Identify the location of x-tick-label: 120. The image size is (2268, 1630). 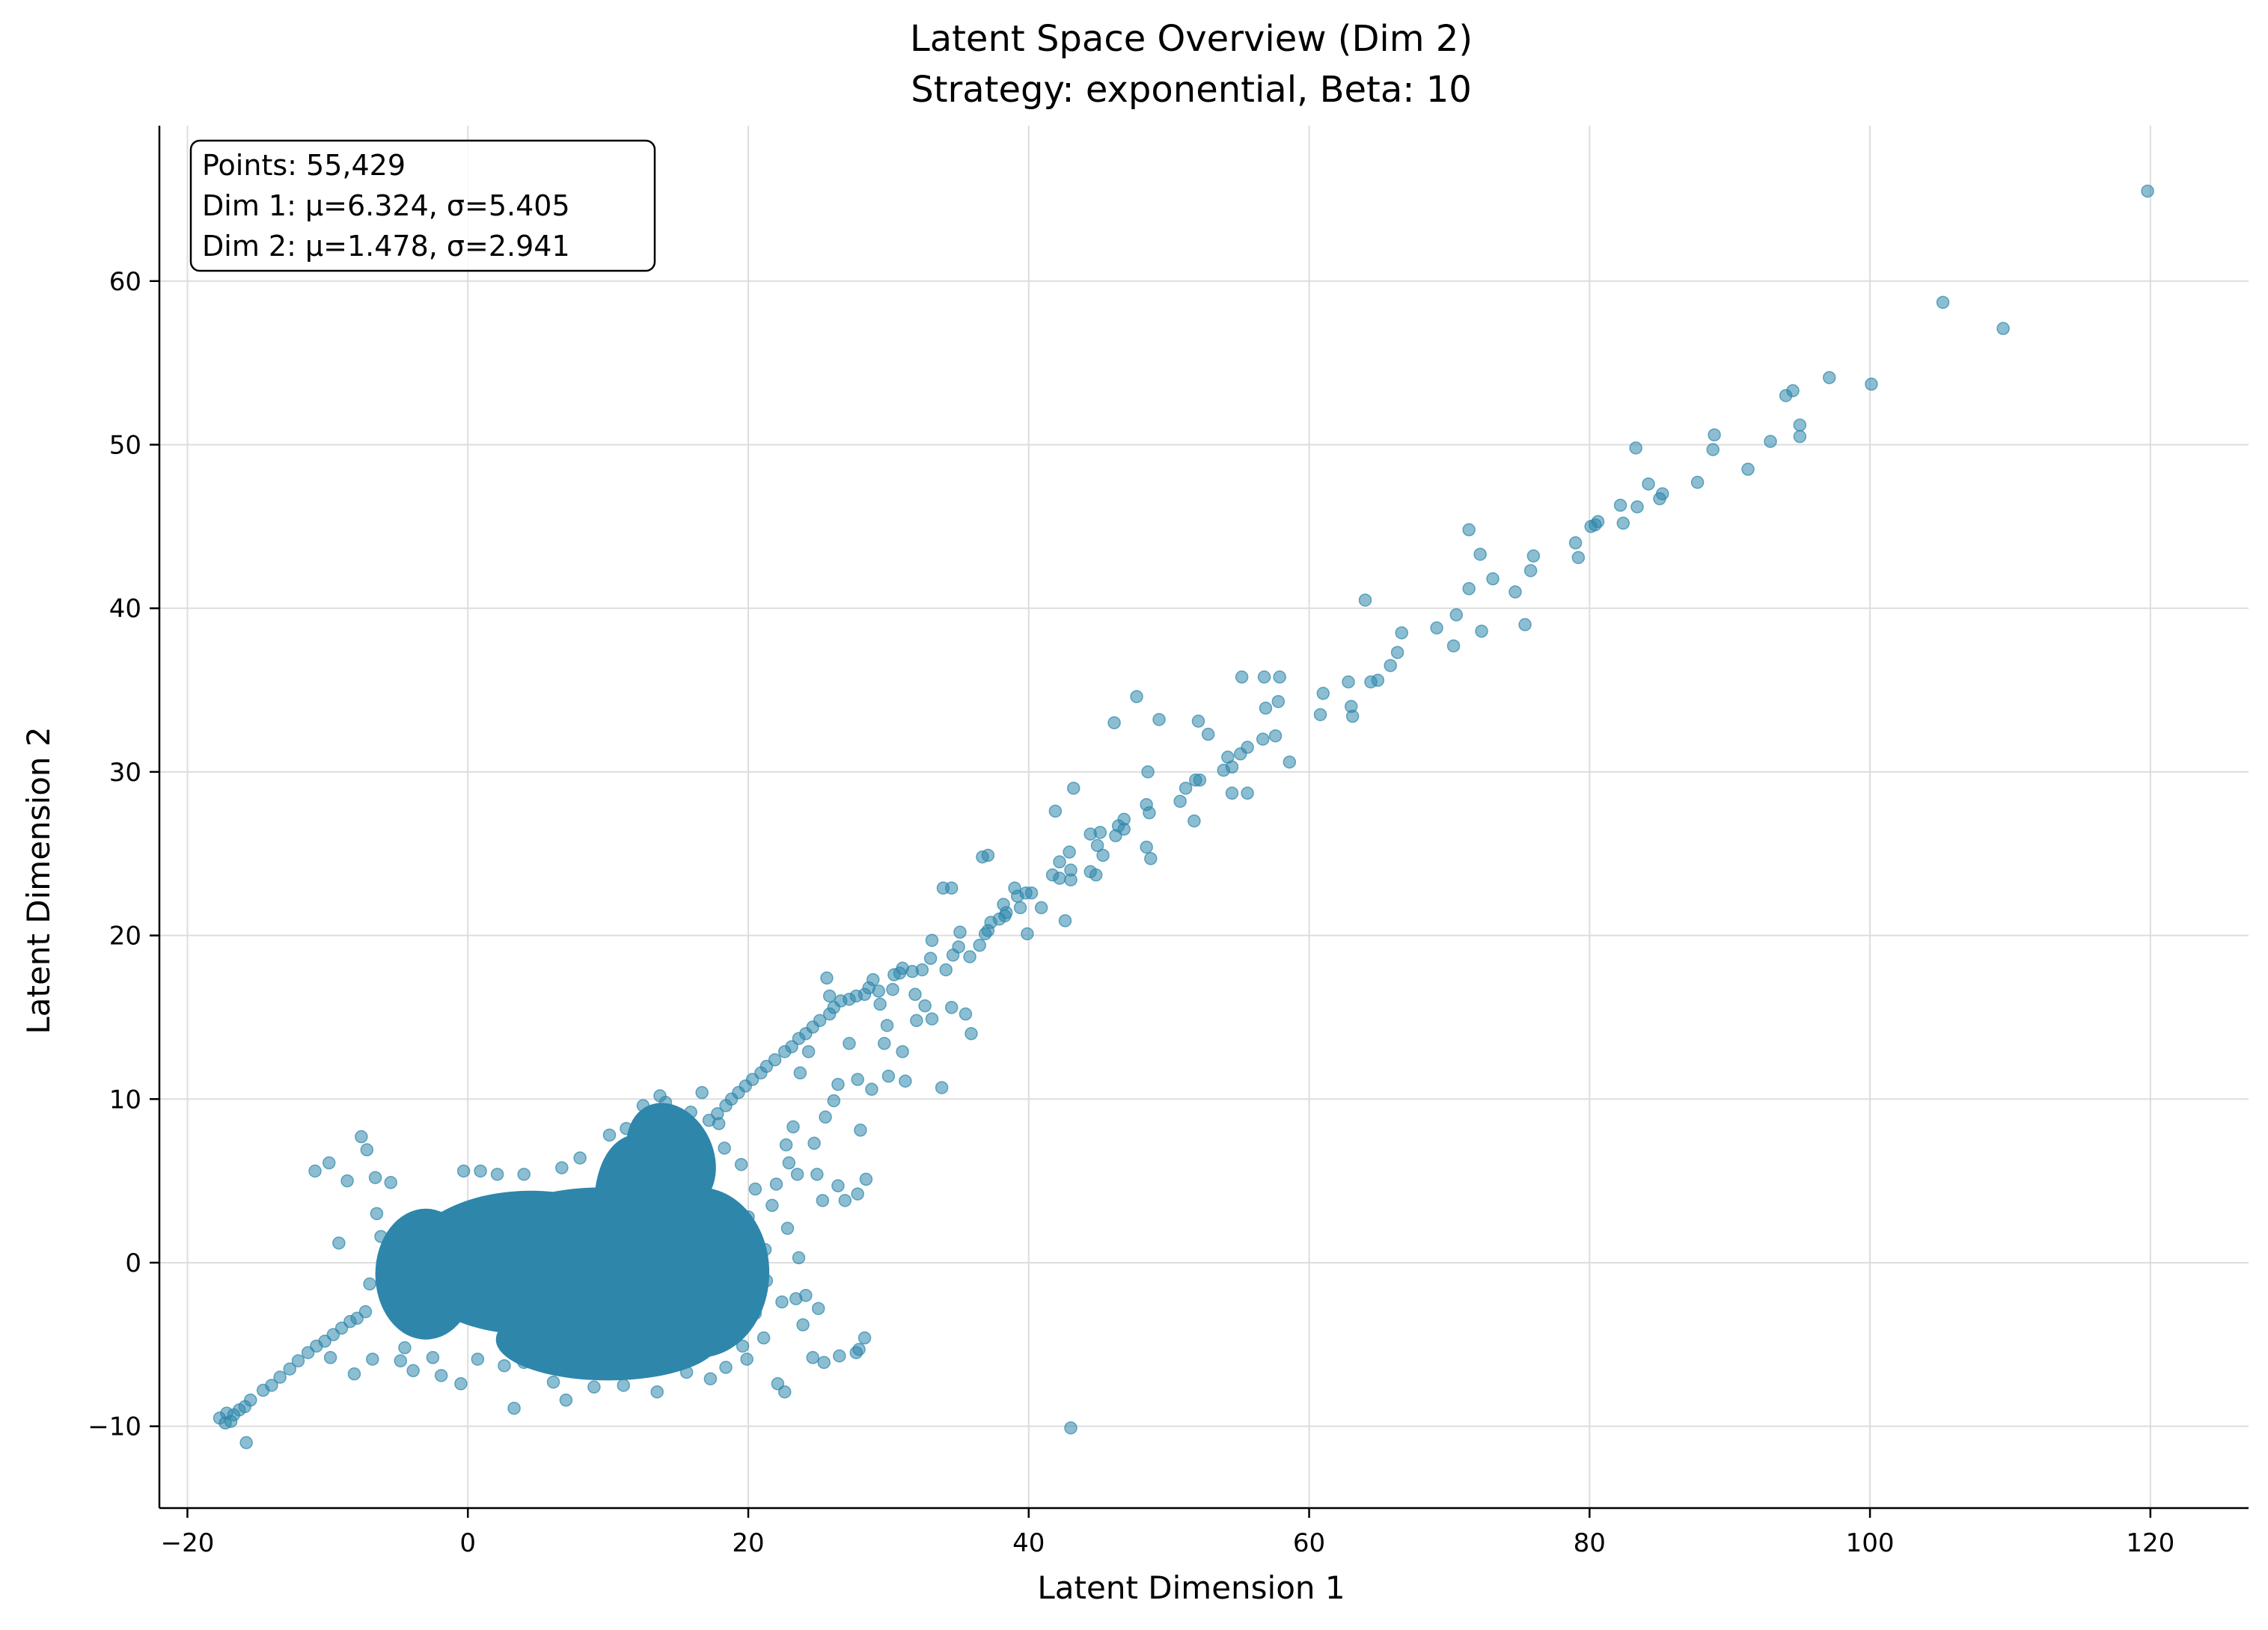
(2150, 1543).